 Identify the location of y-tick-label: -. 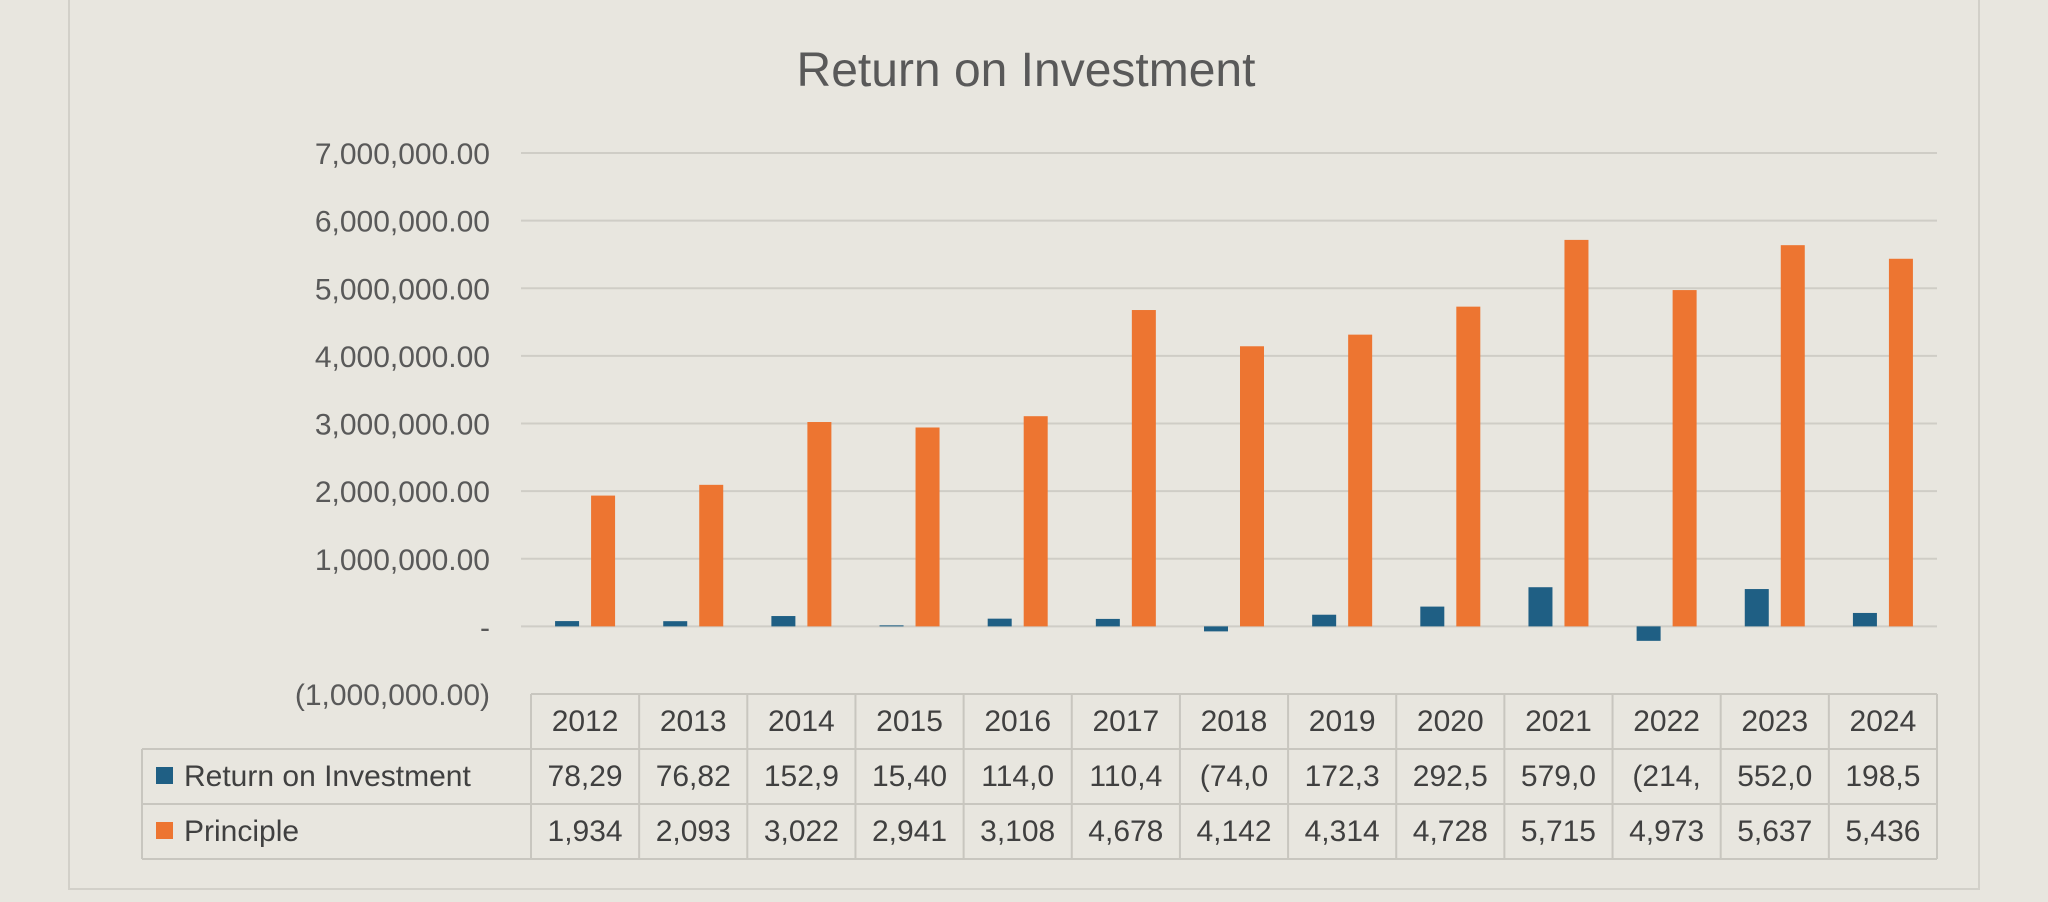
(485, 627).